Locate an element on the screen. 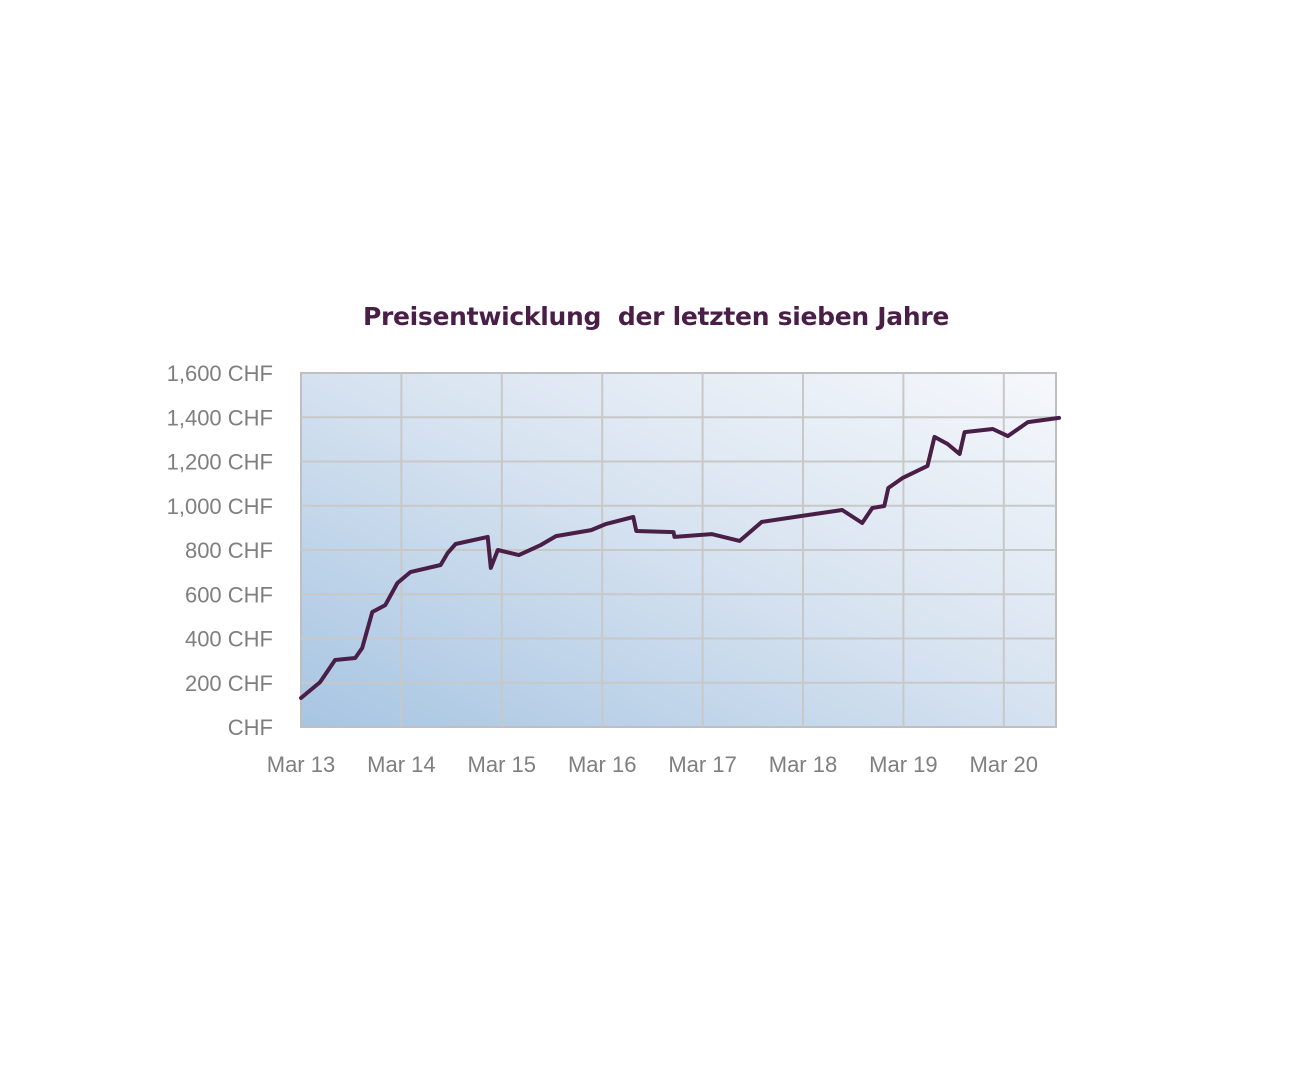  y-tick-label: 1,000 CHF is located at coordinates (220, 506).